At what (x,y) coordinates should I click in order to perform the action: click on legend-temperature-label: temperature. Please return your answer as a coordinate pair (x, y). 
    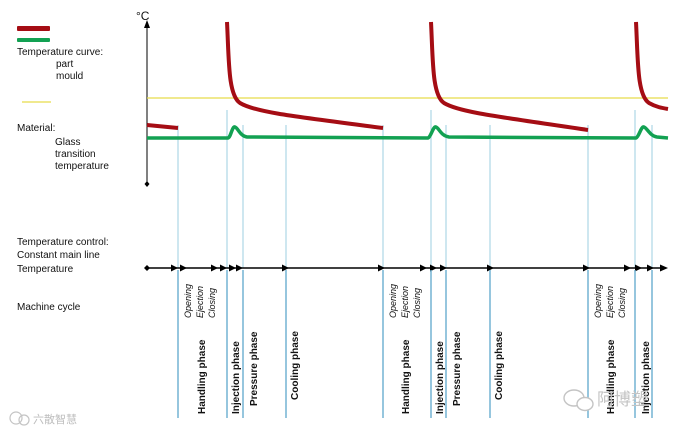
    Looking at the image, I should click on (82, 166).